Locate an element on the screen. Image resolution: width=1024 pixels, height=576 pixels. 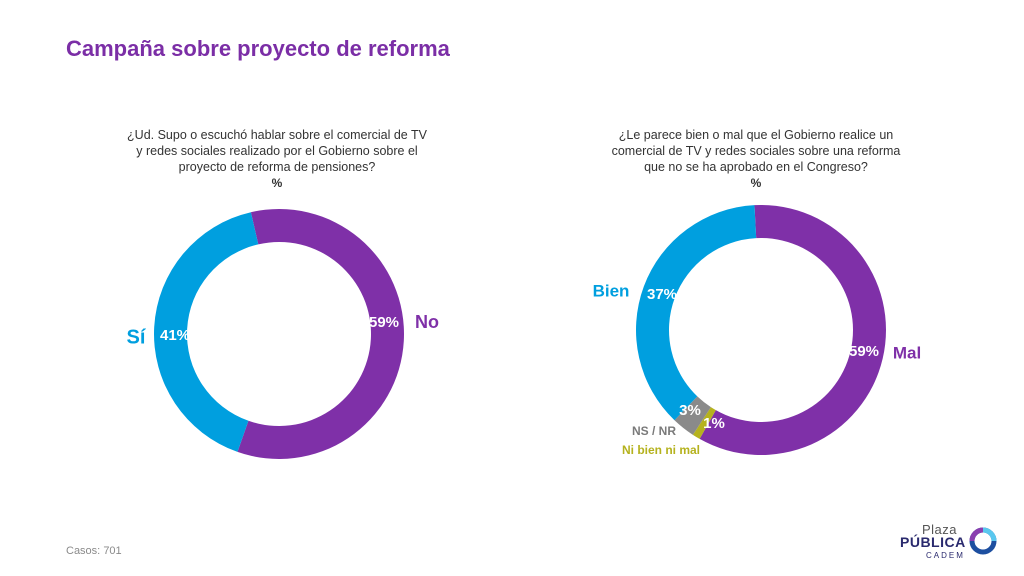
chart-2-slice-bien is located at coordinates (696, 313).